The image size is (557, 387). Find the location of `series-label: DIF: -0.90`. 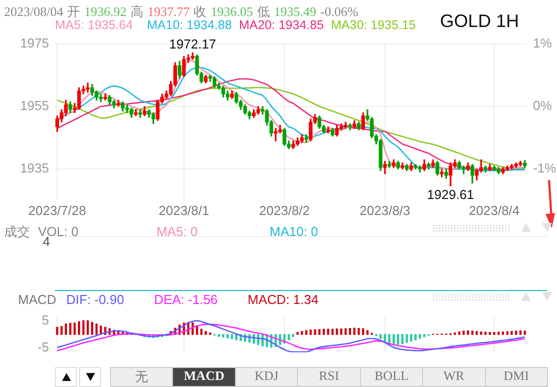

series-label: DIF: -0.90 is located at coordinates (95, 299).